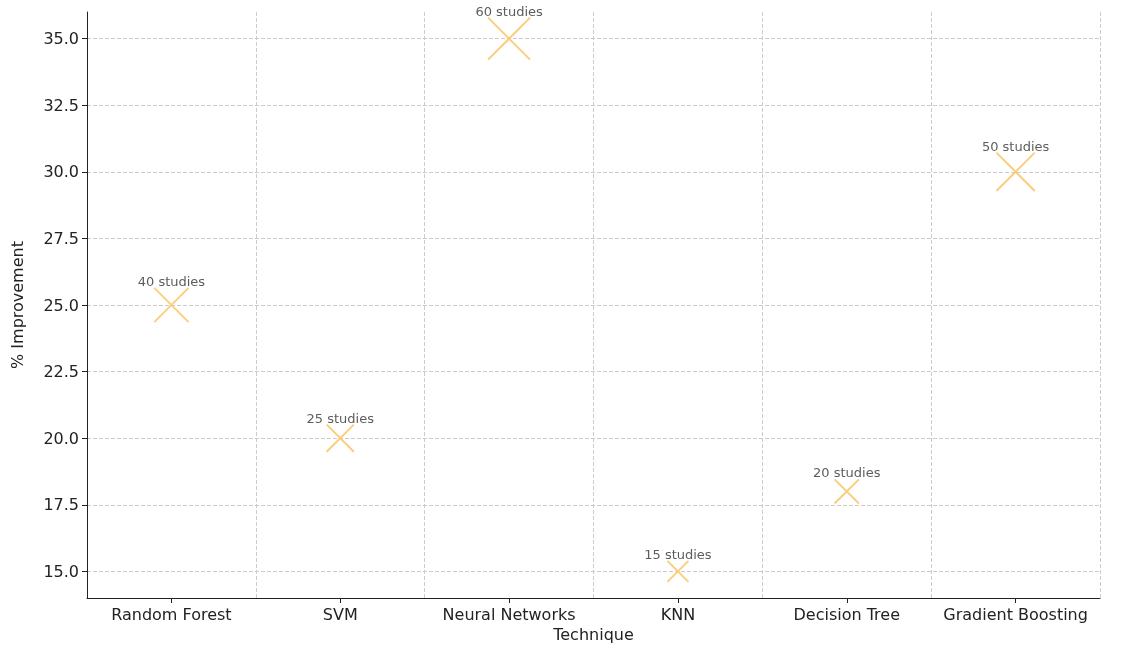 This screenshot has width=1148, height=650. What do you see at coordinates (61, 105) in the screenshot?
I see `y-tick-label: 32.5` at bounding box center [61, 105].